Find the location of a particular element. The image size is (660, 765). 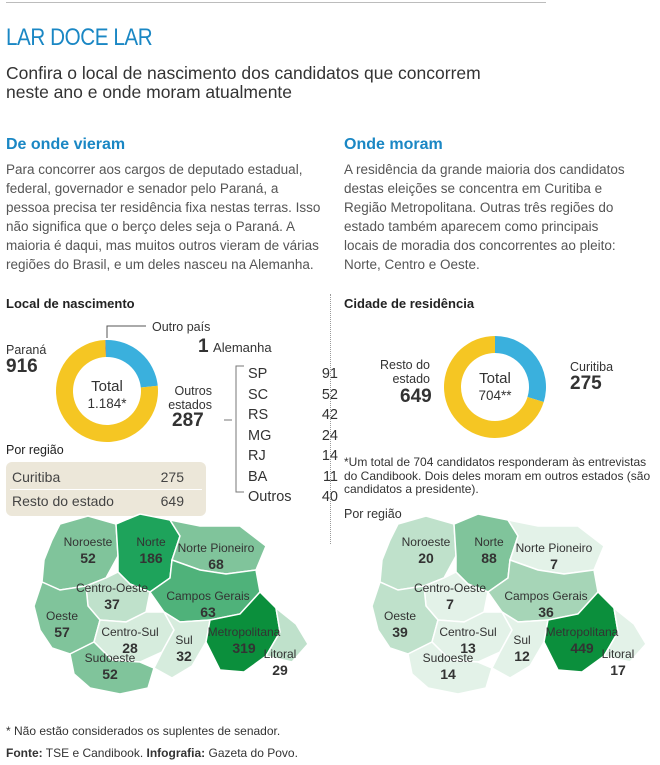

state-uf: BA is located at coordinates (258, 476).